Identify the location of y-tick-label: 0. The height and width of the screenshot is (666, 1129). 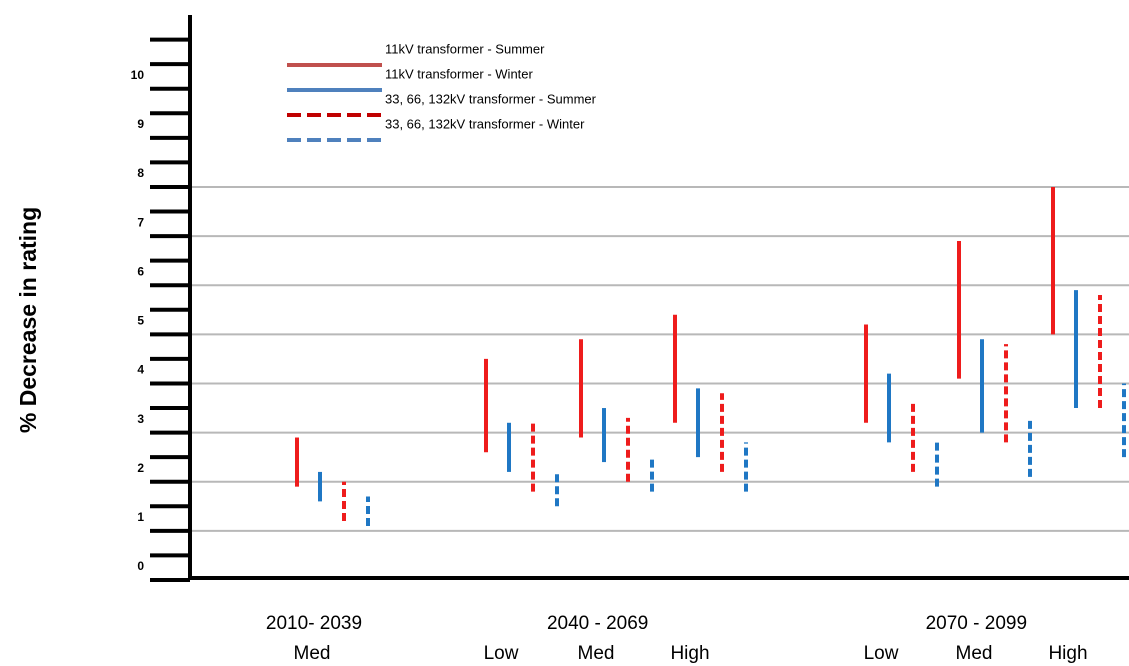
(140, 566).